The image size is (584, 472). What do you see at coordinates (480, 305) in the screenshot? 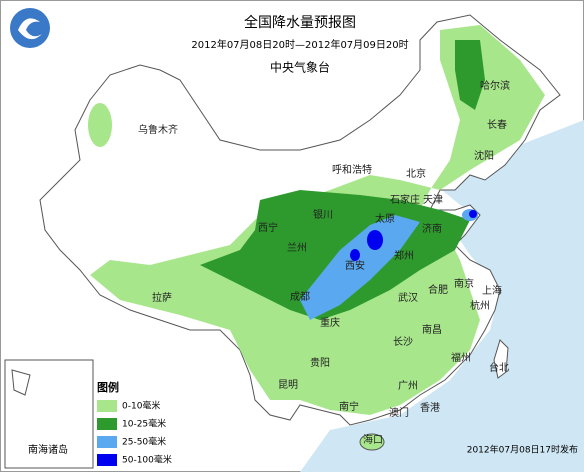
I see `city-label: 杭州` at bounding box center [480, 305].